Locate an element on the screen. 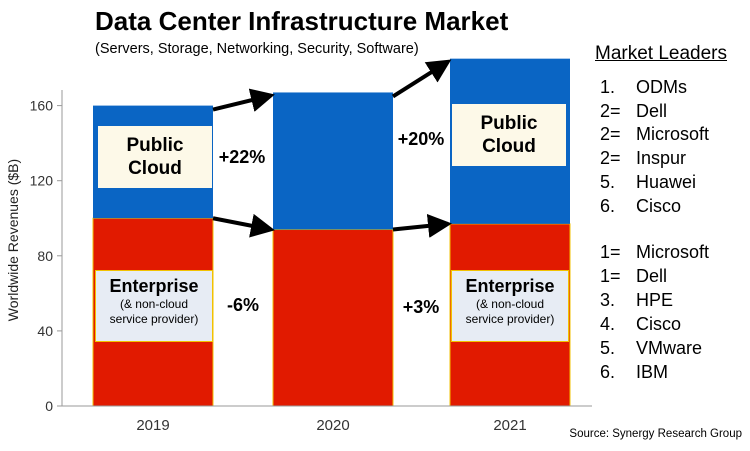 The width and height of the screenshot is (750, 451). cloud-leader-item: 5. Huawei is located at coordinates (648, 182).